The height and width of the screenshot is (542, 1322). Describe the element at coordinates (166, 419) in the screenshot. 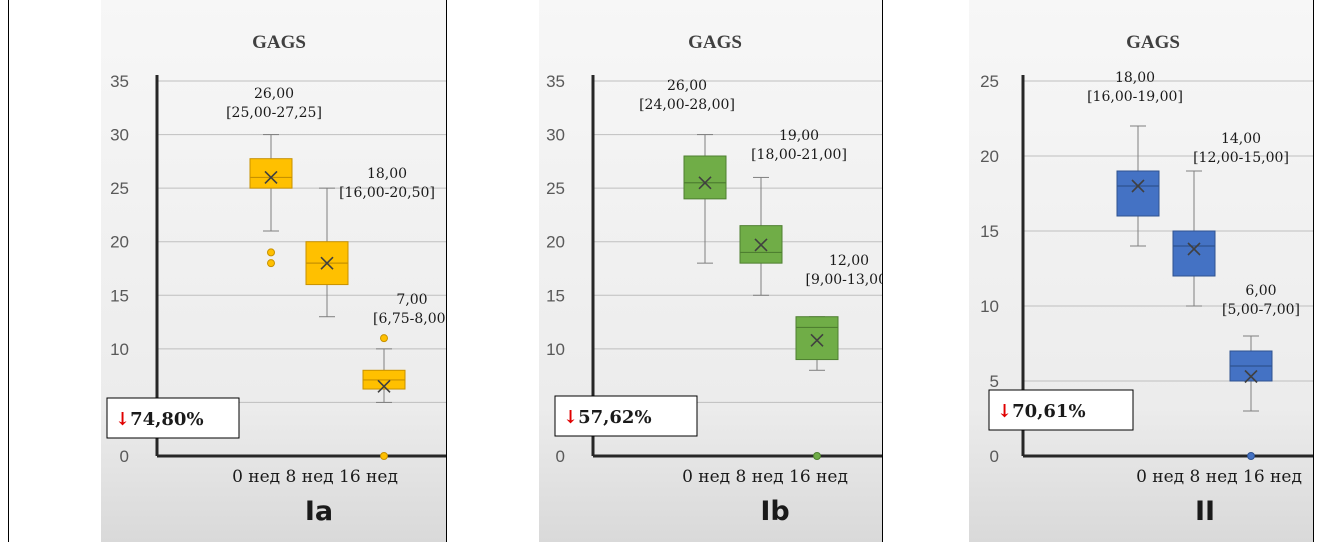

I see `reduction-value: 74,80%` at that location.